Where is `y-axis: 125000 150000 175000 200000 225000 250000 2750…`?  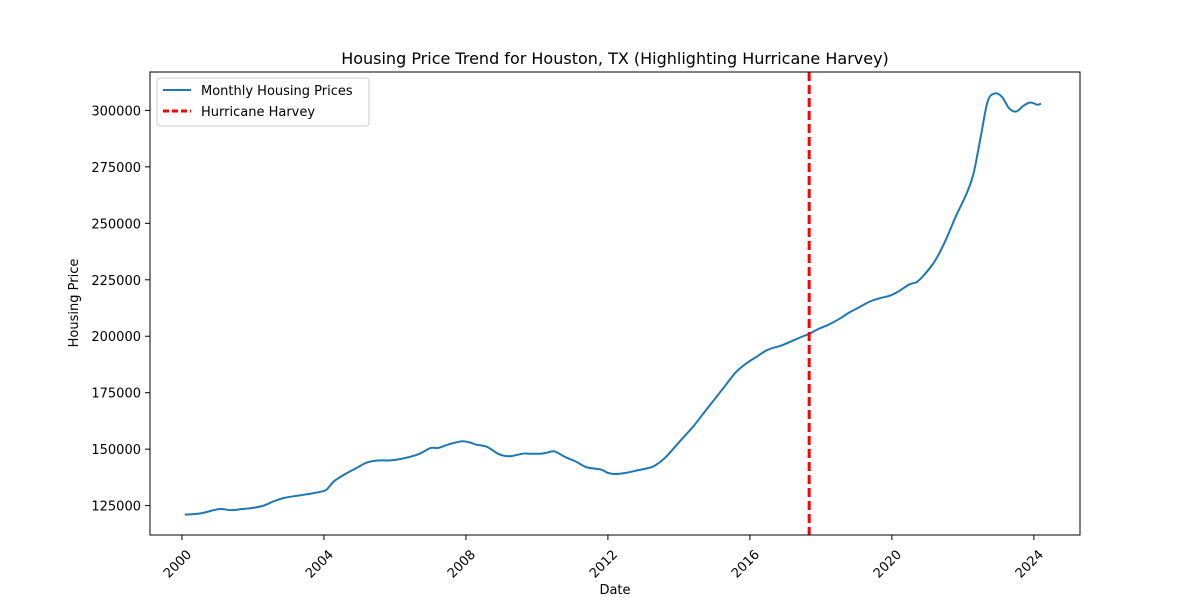 y-axis: 125000 150000 175000 200000 225000 250000 2750… is located at coordinates (120, 309).